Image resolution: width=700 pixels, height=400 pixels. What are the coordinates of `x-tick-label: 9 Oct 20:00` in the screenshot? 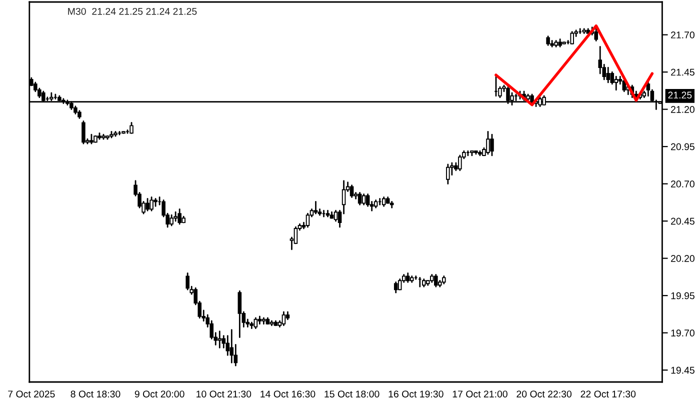 It's located at (159, 394).